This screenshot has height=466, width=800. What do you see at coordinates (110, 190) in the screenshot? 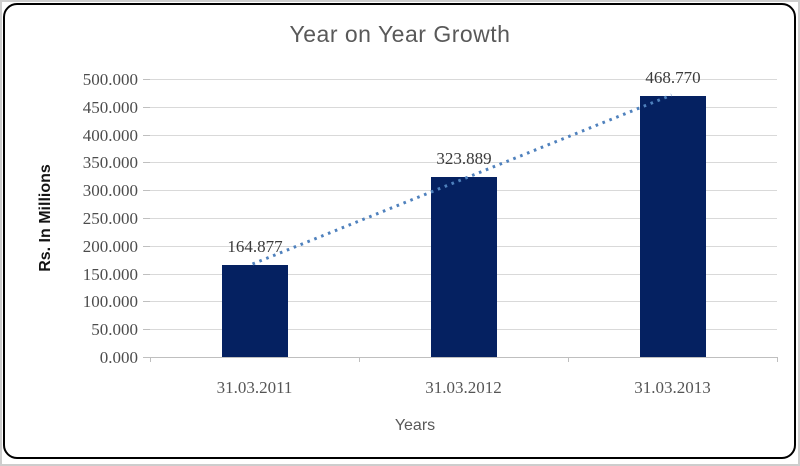
I see `y-axis-tick-label: 300.000` at bounding box center [110, 190].